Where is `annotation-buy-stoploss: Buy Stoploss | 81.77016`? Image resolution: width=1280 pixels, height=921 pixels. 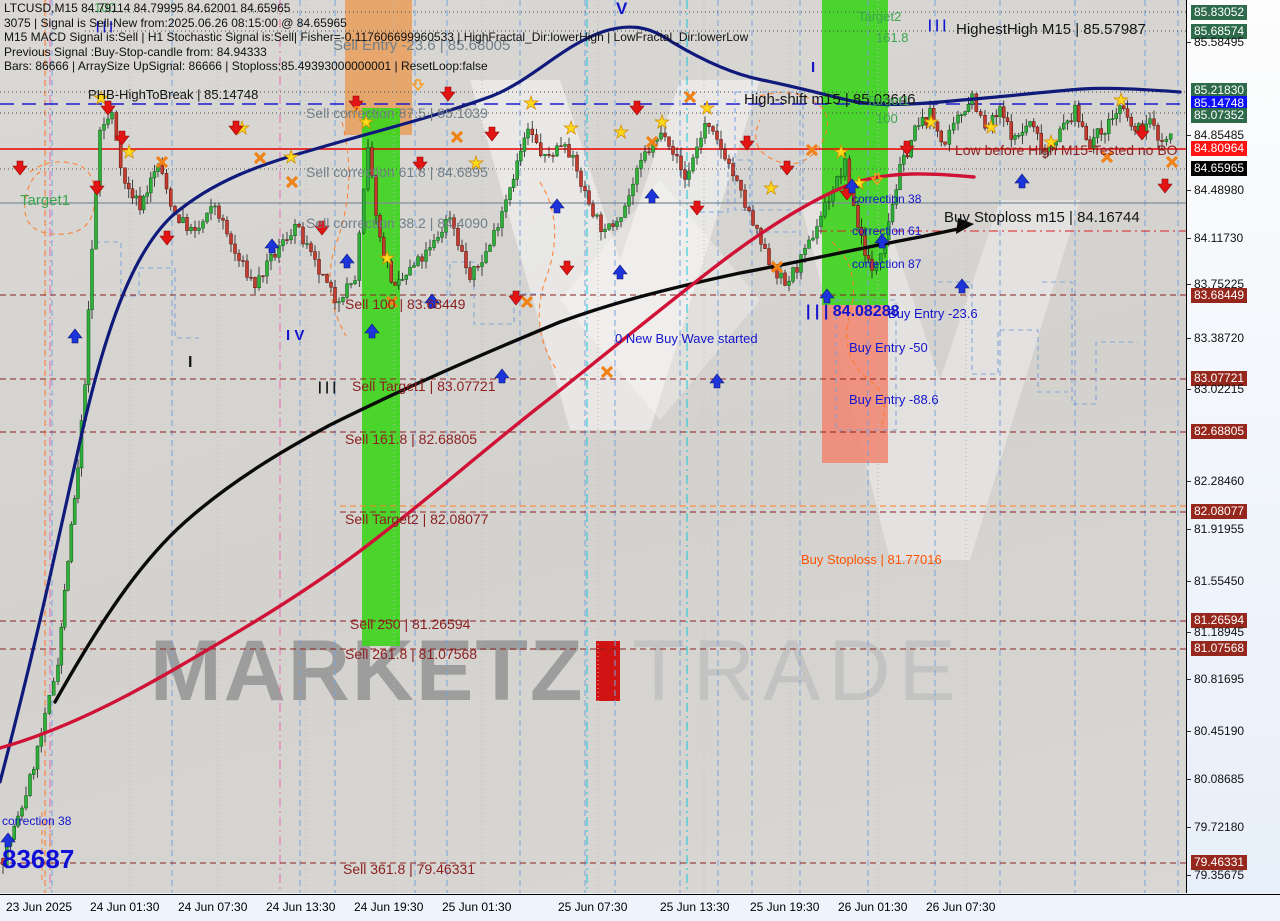 annotation-buy-stoploss: Buy Stoploss | 81.77016 is located at coordinates (871, 559).